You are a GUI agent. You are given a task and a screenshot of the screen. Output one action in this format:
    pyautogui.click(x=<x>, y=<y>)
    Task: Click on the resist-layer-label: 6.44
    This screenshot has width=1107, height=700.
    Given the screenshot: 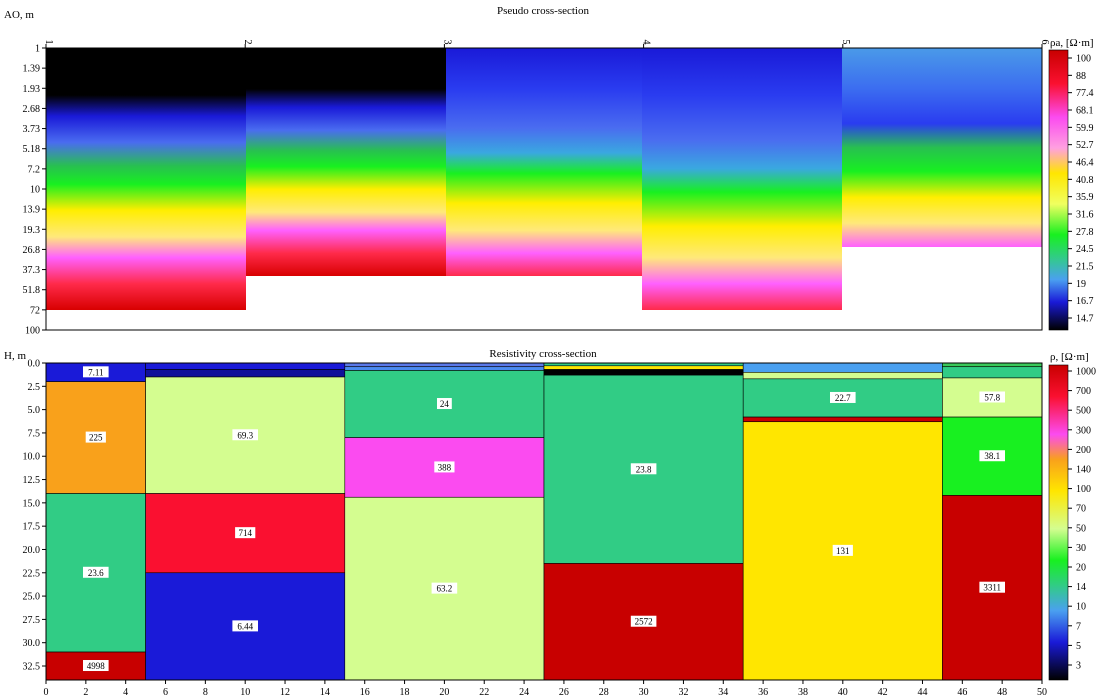 What is the action you would take?
    pyautogui.click(x=245, y=626)
    